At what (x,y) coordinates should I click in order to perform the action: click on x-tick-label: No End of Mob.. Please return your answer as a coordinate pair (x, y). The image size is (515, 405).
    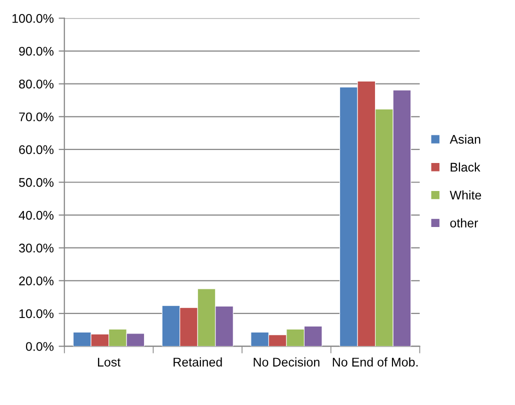
    Looking at the image, I should click on (375, 362).